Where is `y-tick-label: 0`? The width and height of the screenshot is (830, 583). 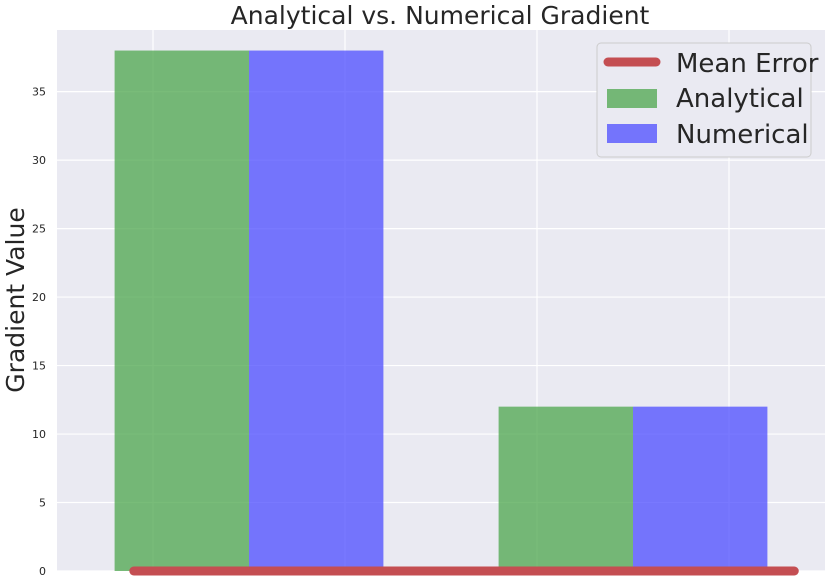 y-tick-label: 0 is located at coordinates (42, 571).